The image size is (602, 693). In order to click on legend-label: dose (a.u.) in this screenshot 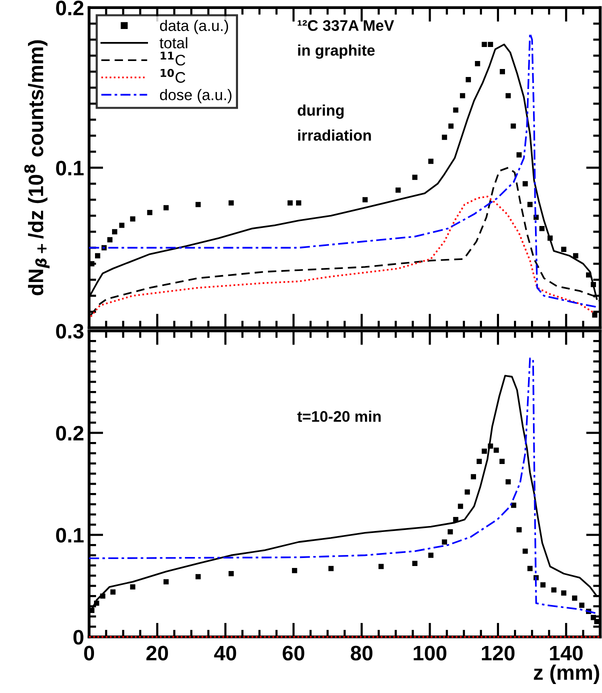, I will do `click(196, 96)`.